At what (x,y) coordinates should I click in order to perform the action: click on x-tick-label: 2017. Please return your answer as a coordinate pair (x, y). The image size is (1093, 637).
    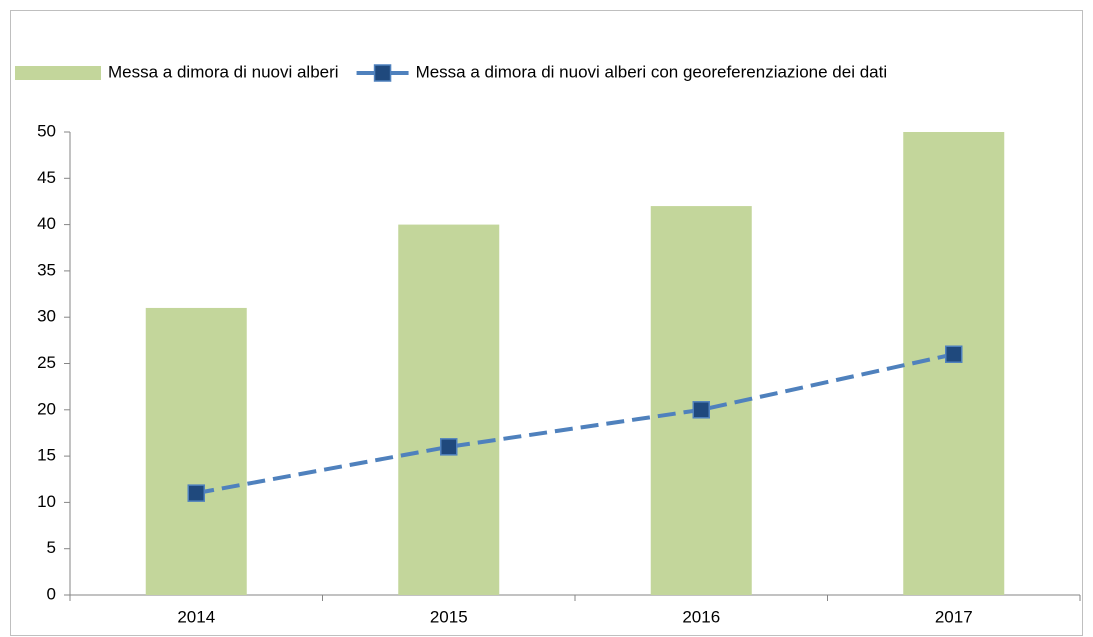
    Looking at the image, I should click on (954, 616).